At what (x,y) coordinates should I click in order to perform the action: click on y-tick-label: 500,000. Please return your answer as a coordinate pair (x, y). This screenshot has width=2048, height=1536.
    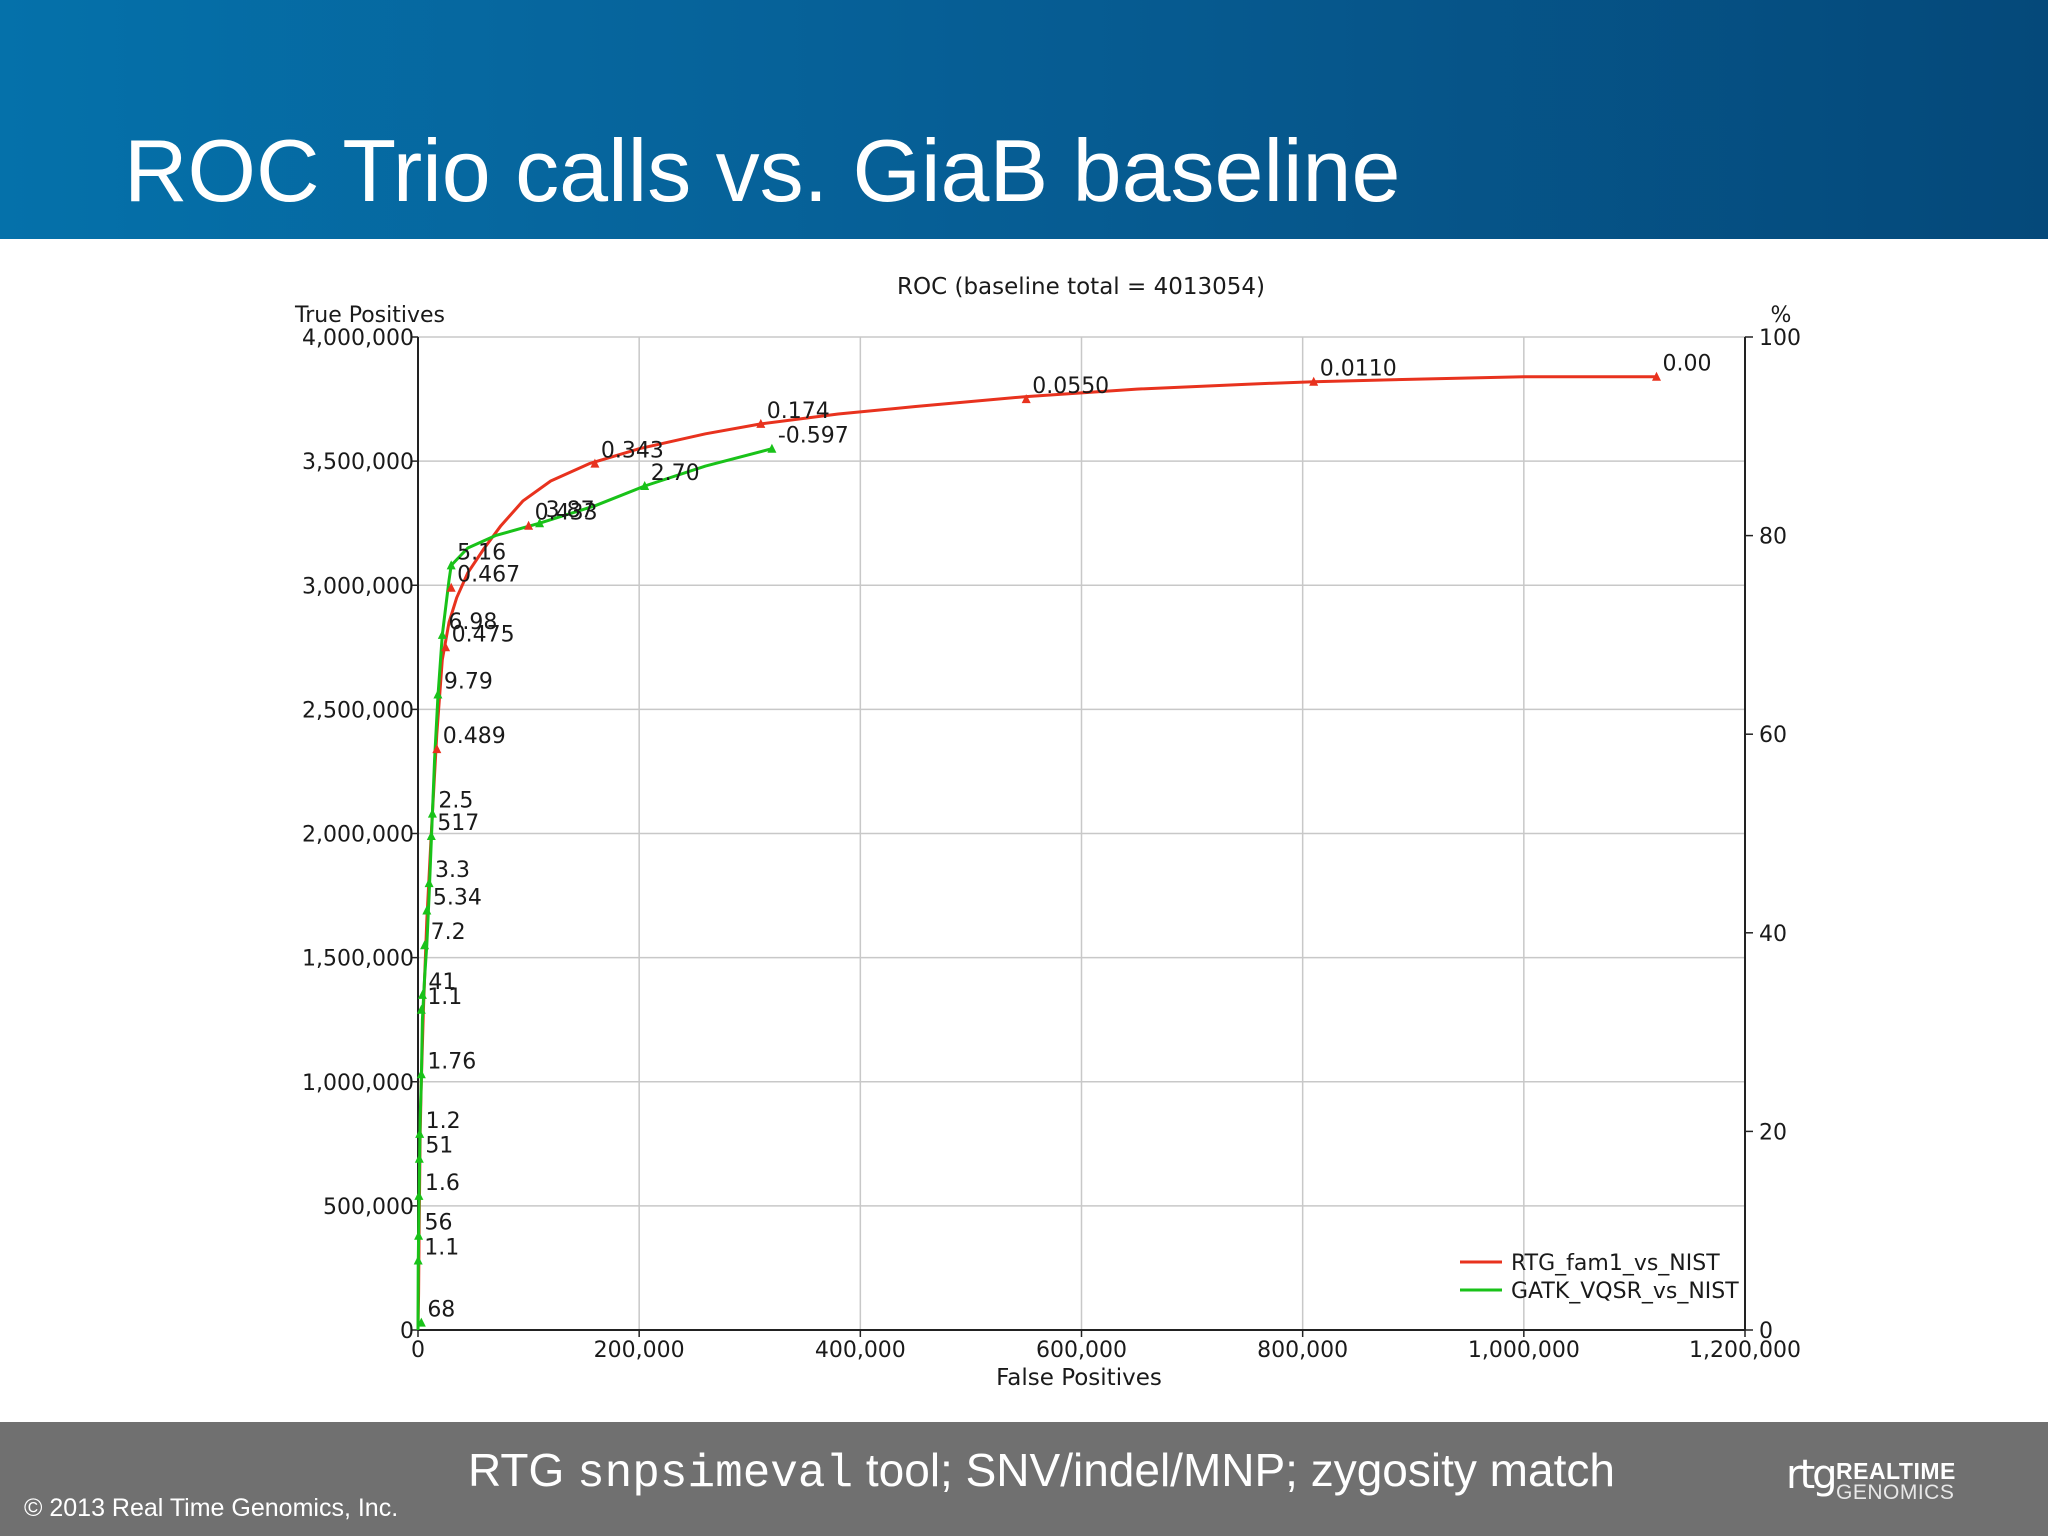
    Looking at the image, I should click on (368, 1207).